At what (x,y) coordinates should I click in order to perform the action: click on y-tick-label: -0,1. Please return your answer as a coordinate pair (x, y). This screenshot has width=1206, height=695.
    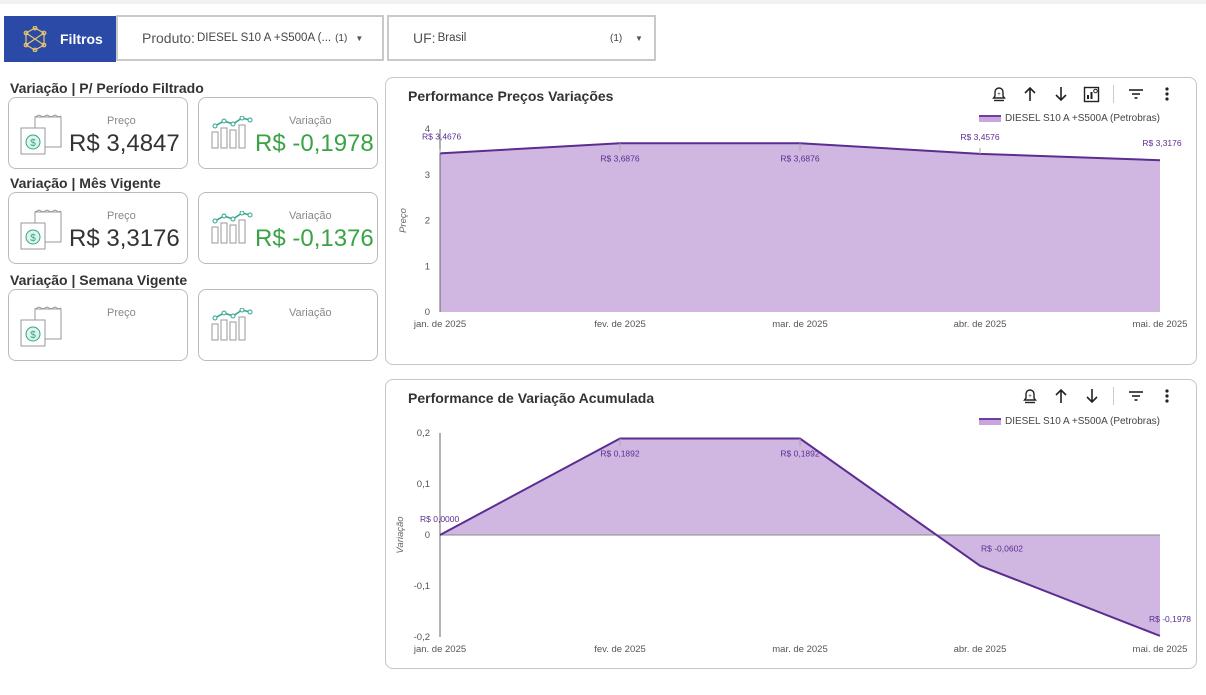
    Looking at the image, I should click on (422, 586).